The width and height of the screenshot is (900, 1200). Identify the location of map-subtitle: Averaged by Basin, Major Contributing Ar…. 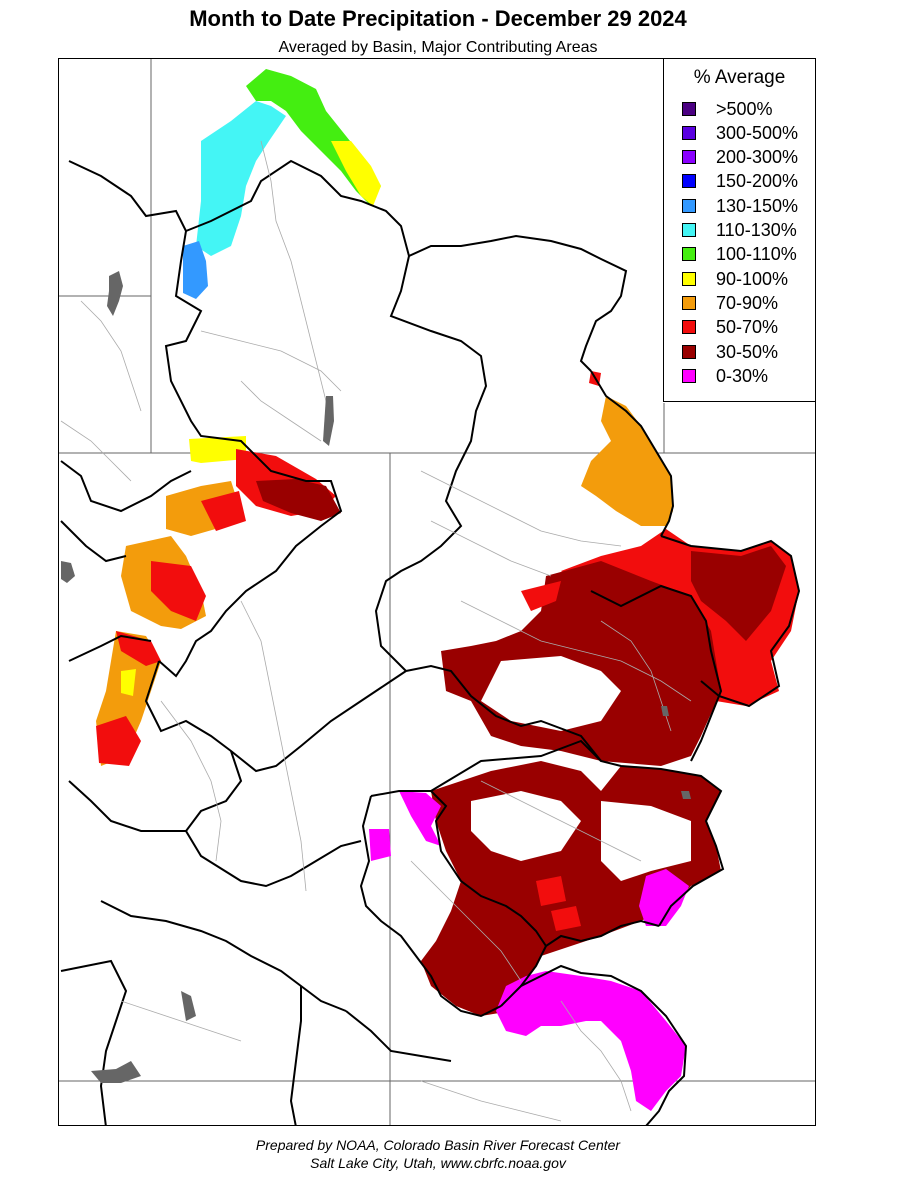
(438, 47).